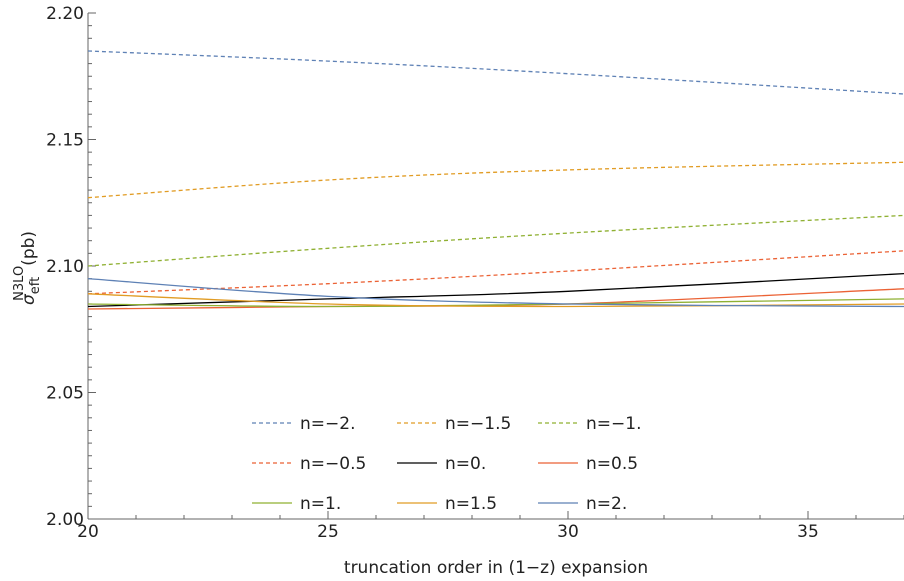 The height and width of the screenshot is (581, 904). Describe the element at coordinates (496, 568) in the screenshot. I see `x-axis-title: truncation order in (1−z) expansion` at that location.